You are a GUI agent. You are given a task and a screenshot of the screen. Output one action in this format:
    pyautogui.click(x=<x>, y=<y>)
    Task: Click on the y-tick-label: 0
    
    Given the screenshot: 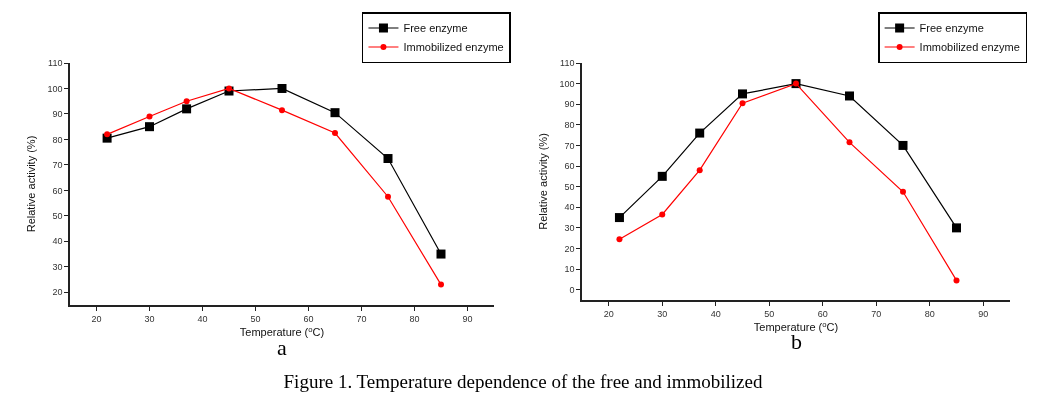 What is the action you would take?
    pyautogui.click(x=572, y=289)
    